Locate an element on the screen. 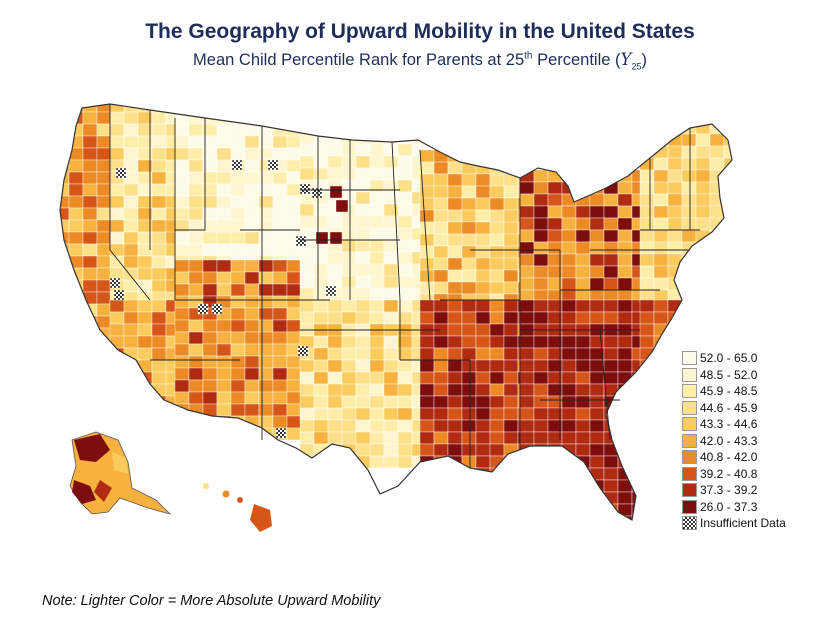 This screenshot has height=624, width=840. legend-label: 42.0 - 43.3 is located at coordinates (729, 440).